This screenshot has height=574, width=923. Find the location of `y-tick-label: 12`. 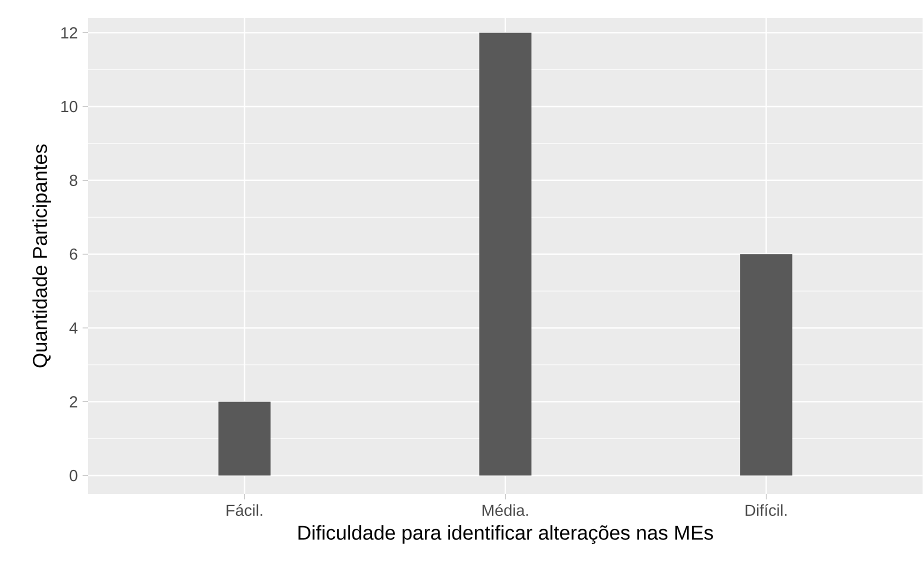

y-tick-label: 12 is located at coordinates (69, 32).